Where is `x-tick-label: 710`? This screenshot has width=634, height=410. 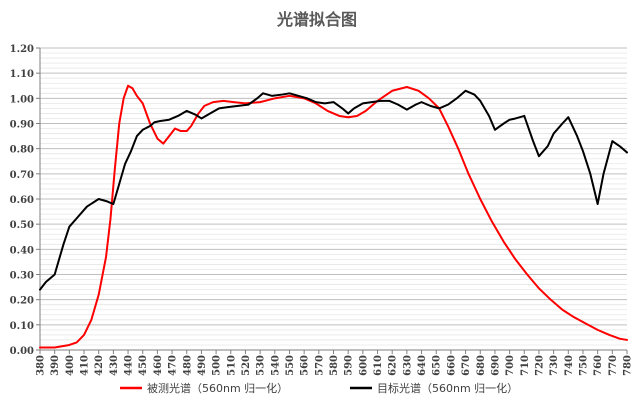 x-tick-label: 710 is located at coordinates (525, 365).